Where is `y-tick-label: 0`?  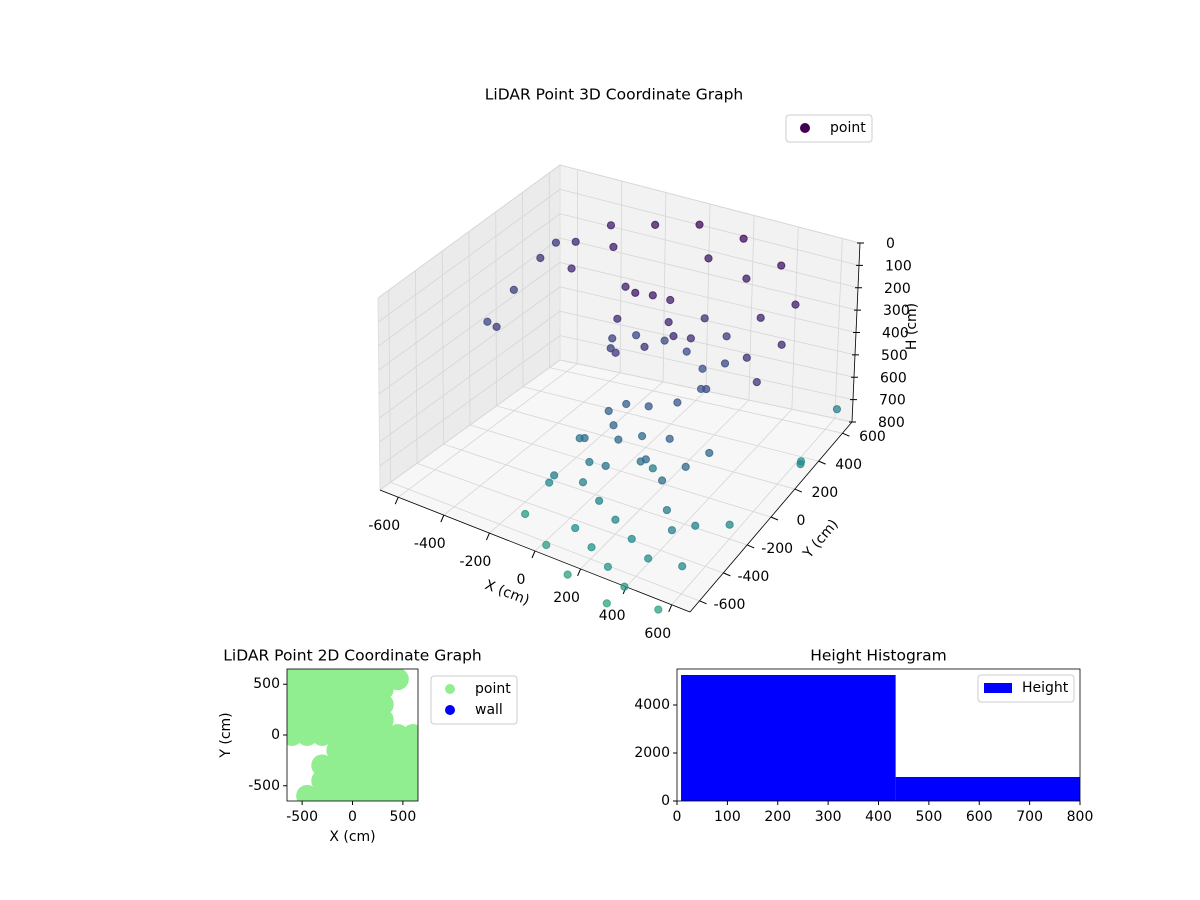 y-tick-label: 0 is located at coordinates (665, 801).